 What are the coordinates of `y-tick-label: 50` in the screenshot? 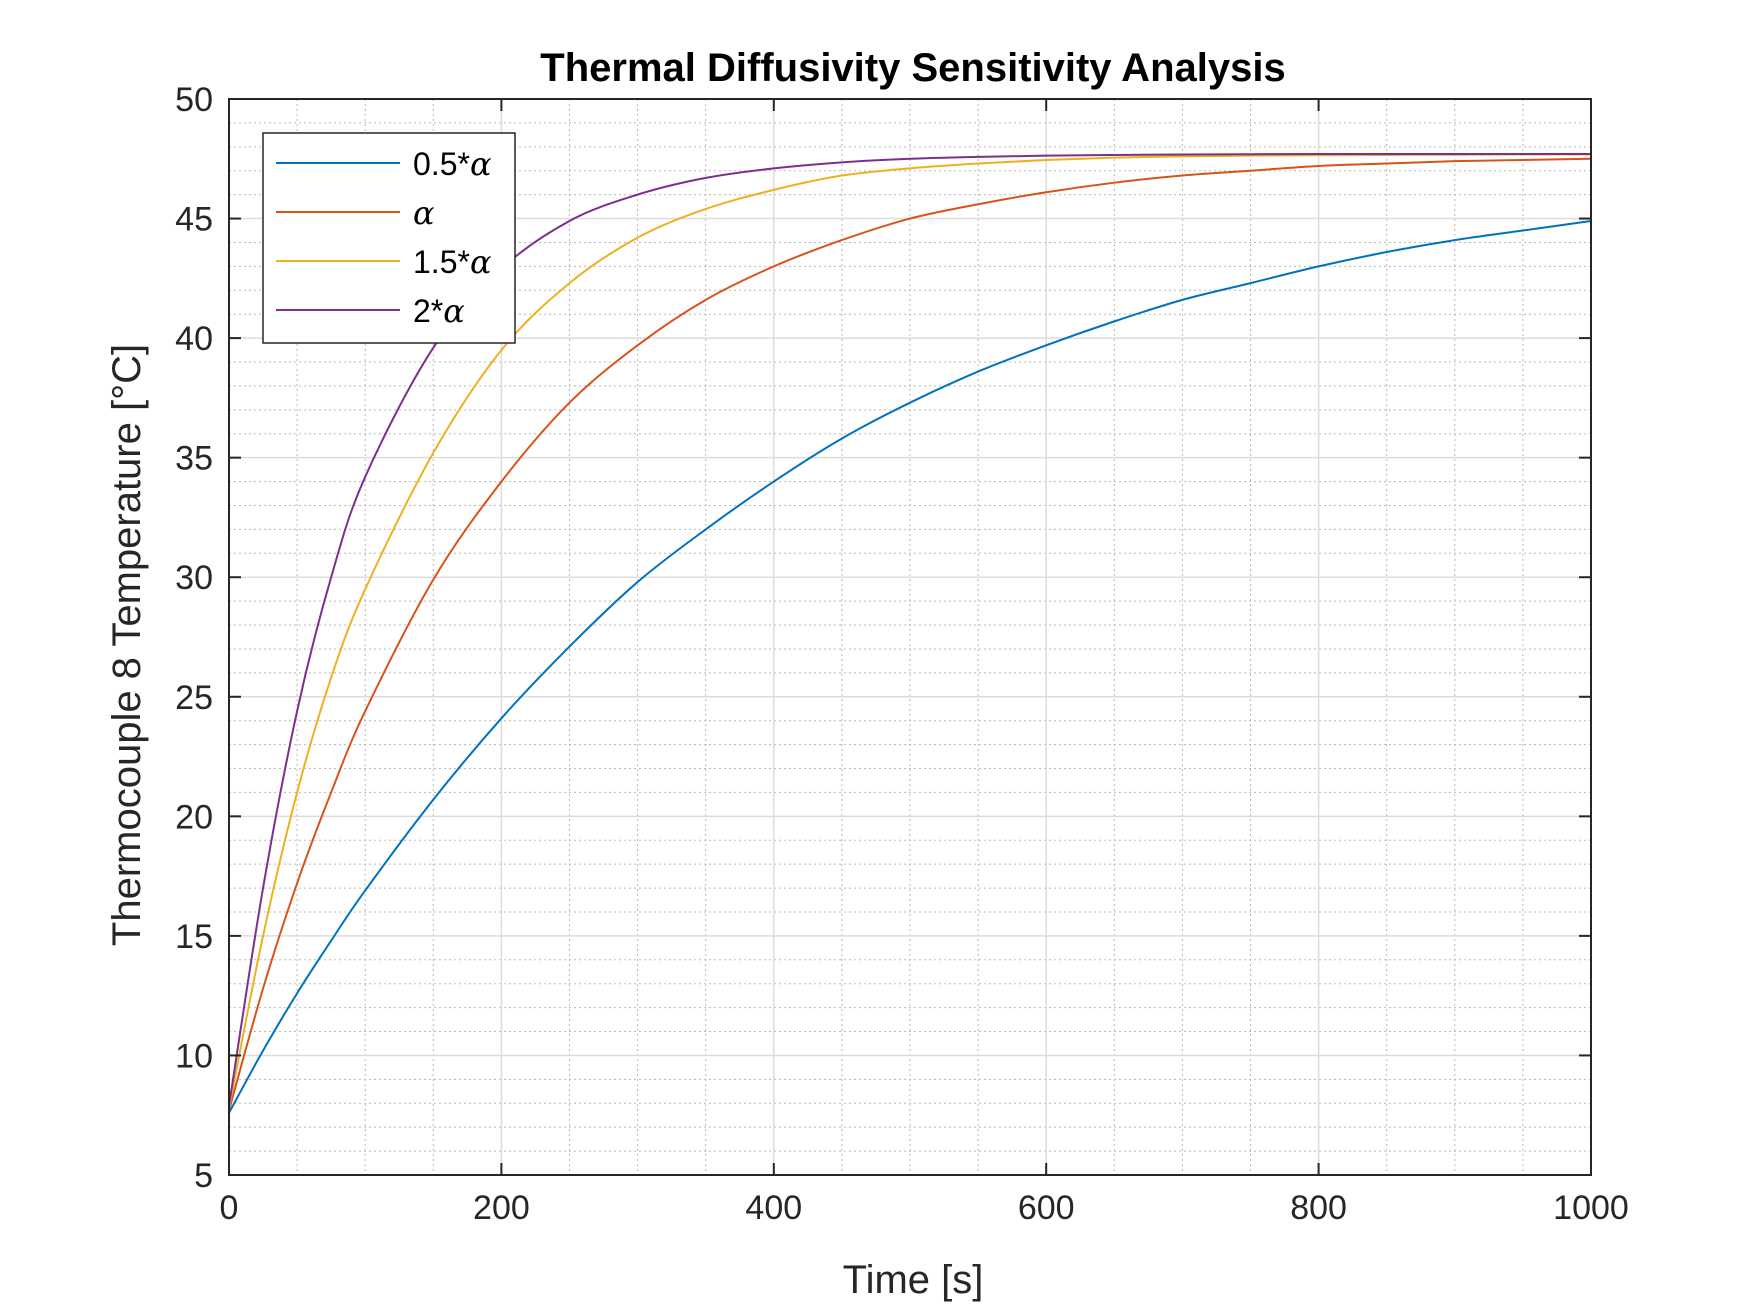 It's located at (194, 100).